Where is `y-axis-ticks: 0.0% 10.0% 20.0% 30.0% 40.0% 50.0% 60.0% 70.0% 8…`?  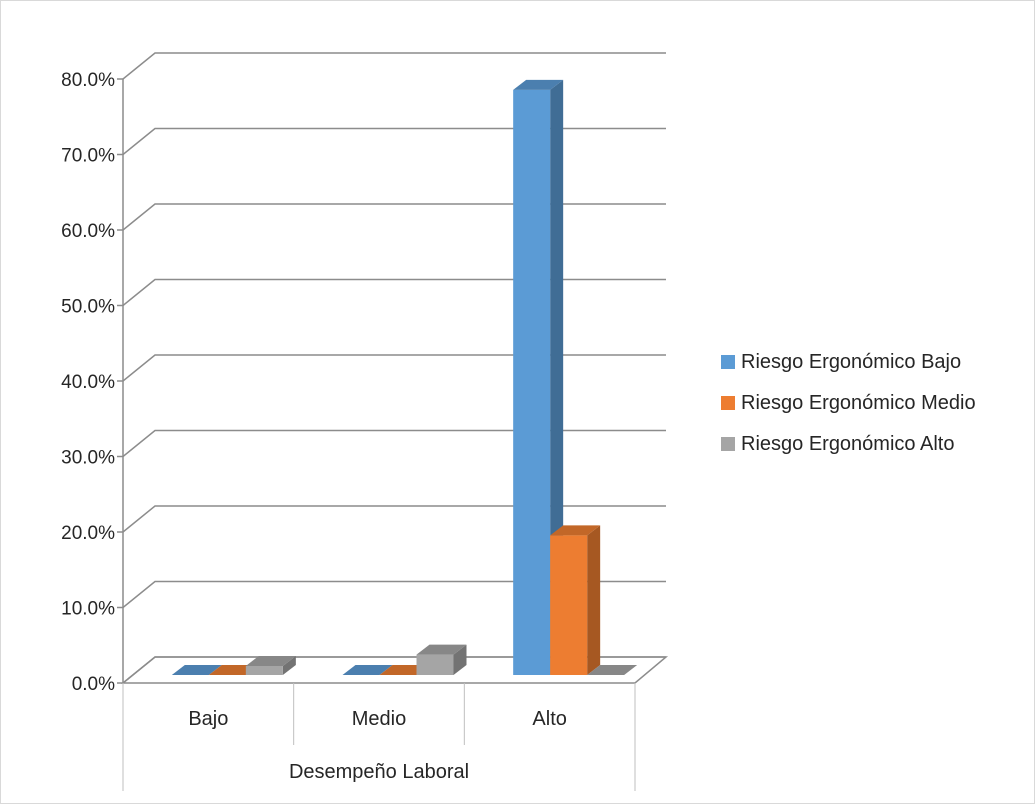 y-axis-ticks: 0.0% 10.0% 20.0% 30.0% 40.0% 50.0% 60.0% 70.0% 8… is located at coordinates (88, 382).